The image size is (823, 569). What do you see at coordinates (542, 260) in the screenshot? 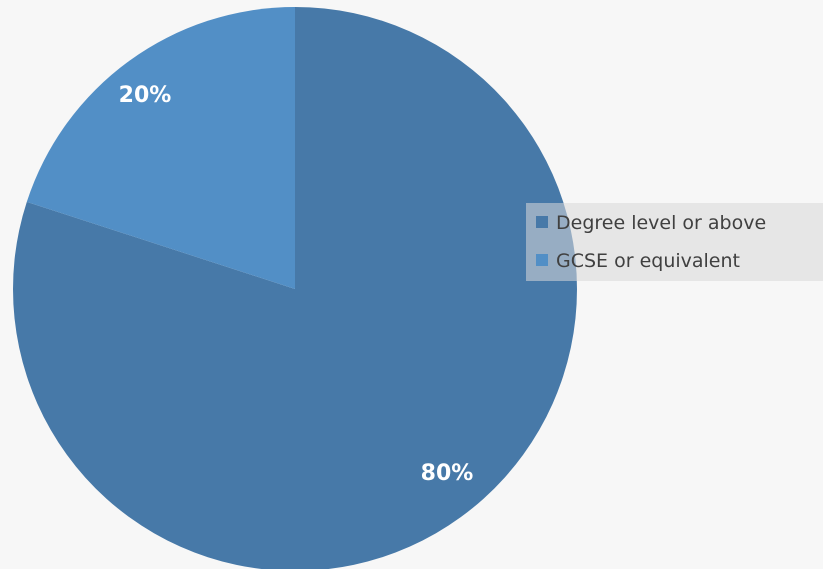
I see `legend-swatch-gcse` at bounding box center [542, 260].